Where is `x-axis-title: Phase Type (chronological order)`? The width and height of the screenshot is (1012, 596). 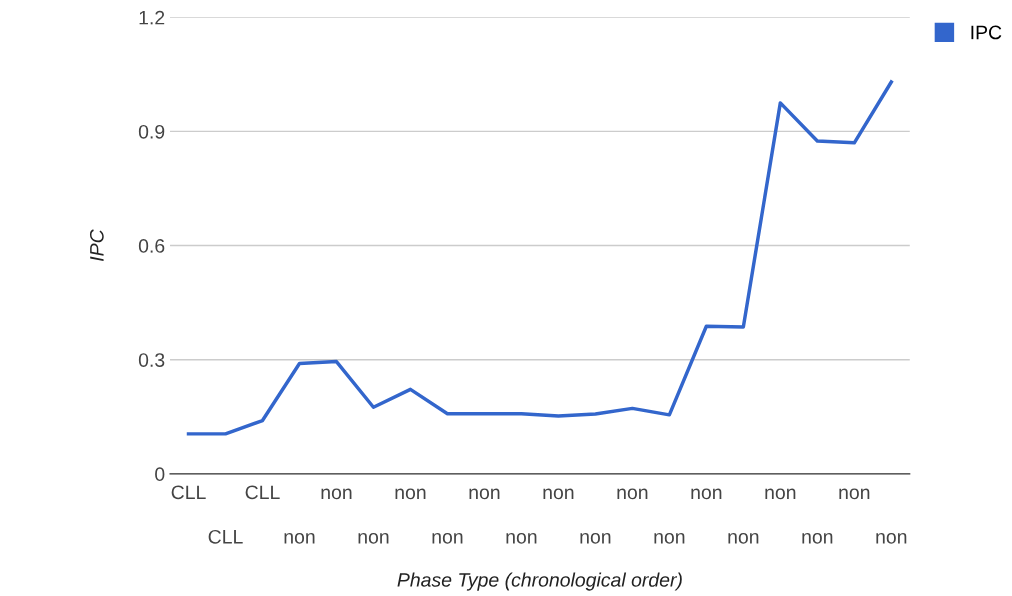 x-axis-title: Phase Type (chronological order) is located at coordinates (539, 581).